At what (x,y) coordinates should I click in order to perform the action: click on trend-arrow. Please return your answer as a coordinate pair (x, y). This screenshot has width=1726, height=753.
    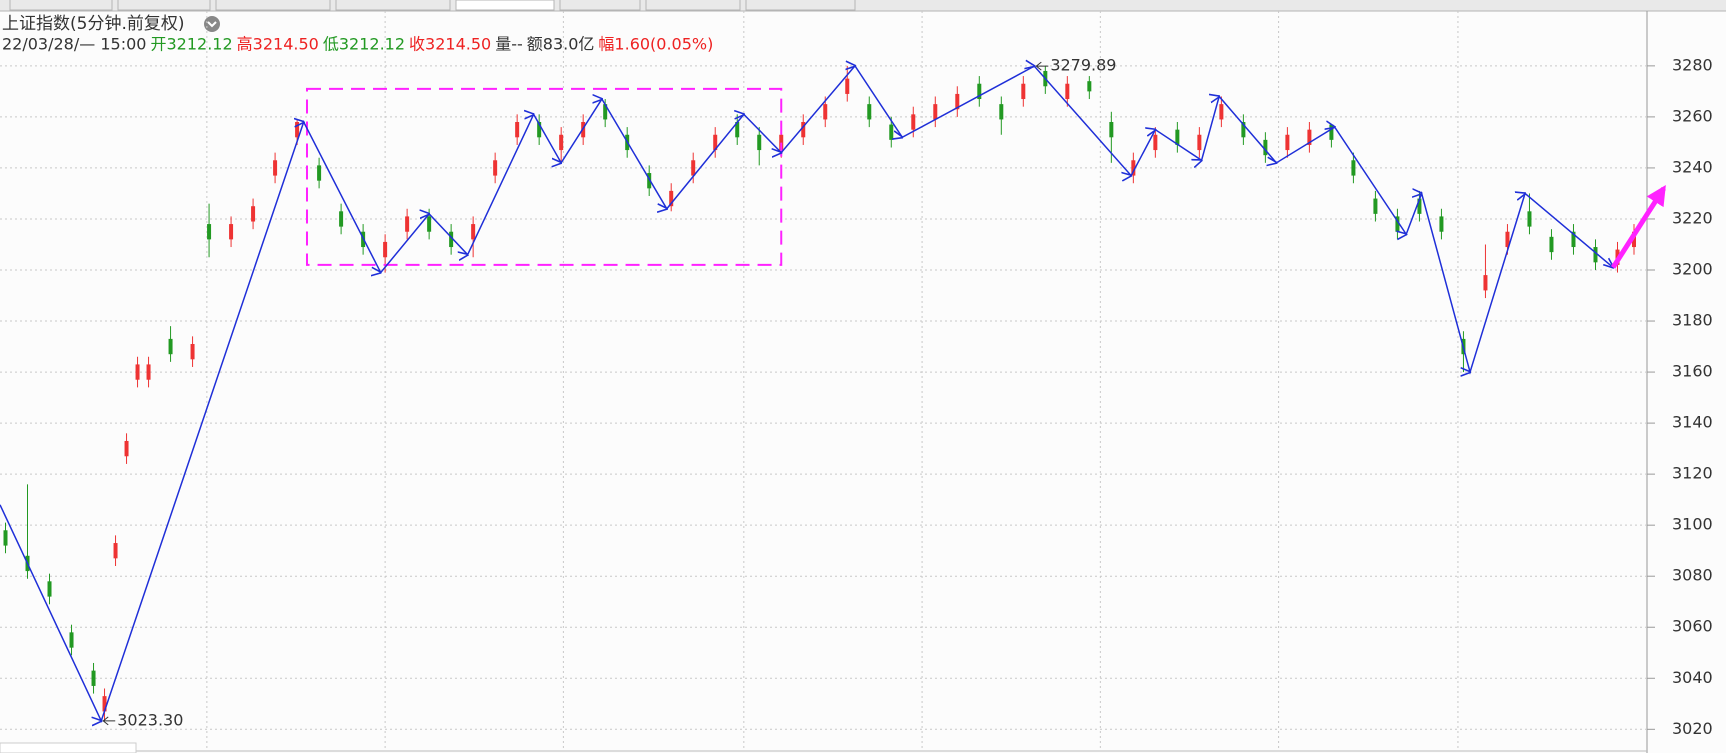
    Looking at the image, I should click on (1638, 226).